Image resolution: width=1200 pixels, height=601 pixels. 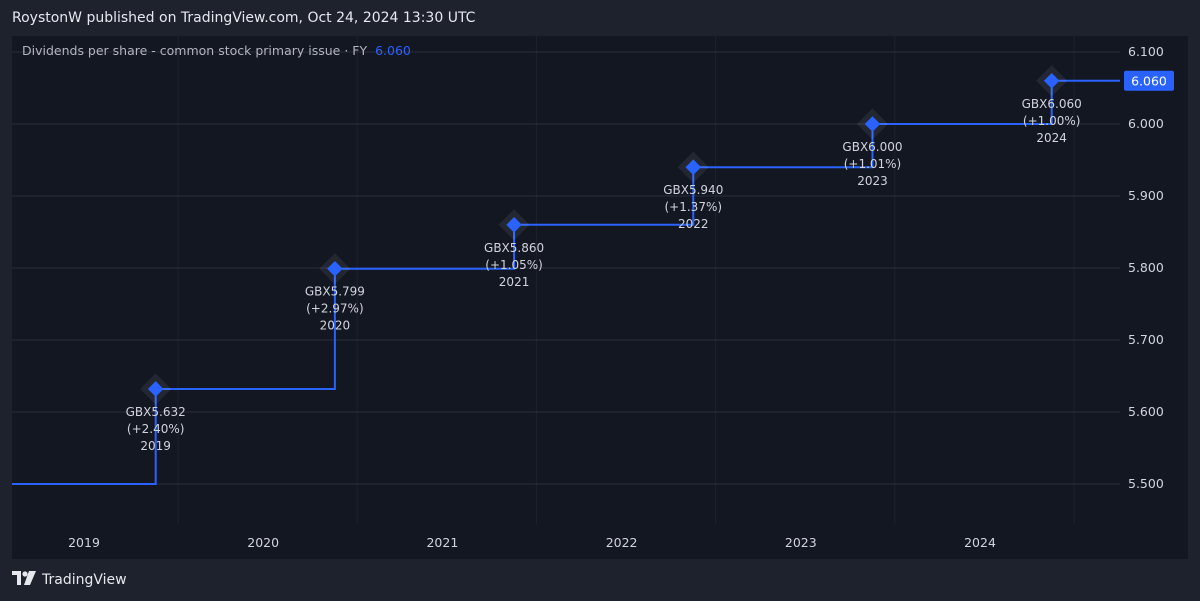 What do you see at coordinates (1146, 411) in the screenshot?
I see `y-tick-label: 5.600` at bounding box center [1146, 411].